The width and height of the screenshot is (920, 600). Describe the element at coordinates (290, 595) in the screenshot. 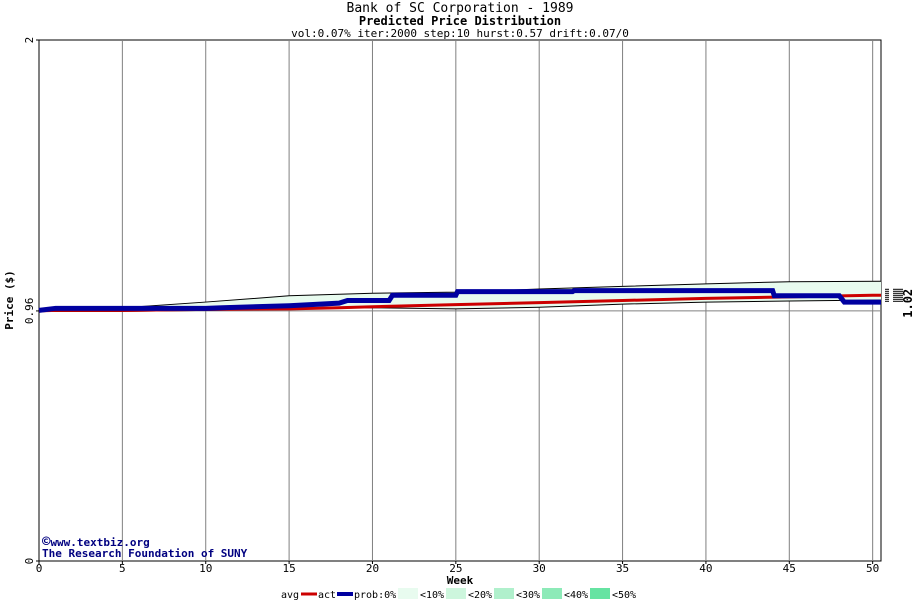

I see `legend-avg-label: avg` at that location.